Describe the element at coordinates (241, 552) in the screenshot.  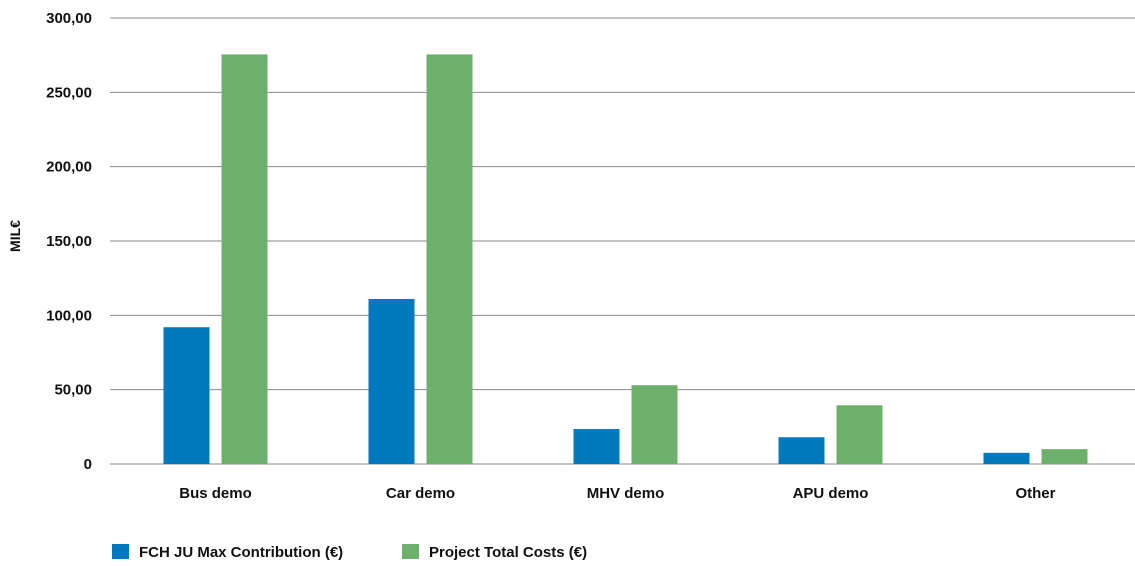
I see `legend-label: FCH JU Max Contribution (€)` at that location.